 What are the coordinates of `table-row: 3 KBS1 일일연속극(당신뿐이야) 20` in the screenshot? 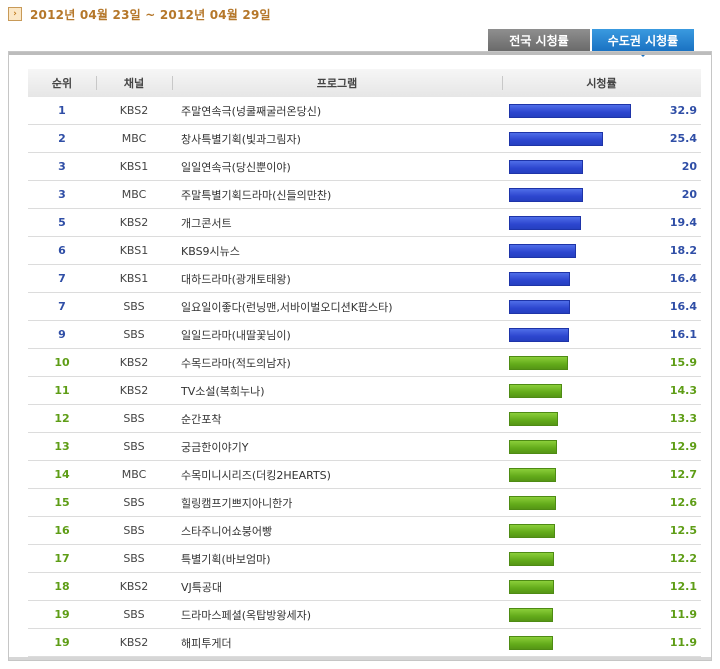 It's located at (364, 167).